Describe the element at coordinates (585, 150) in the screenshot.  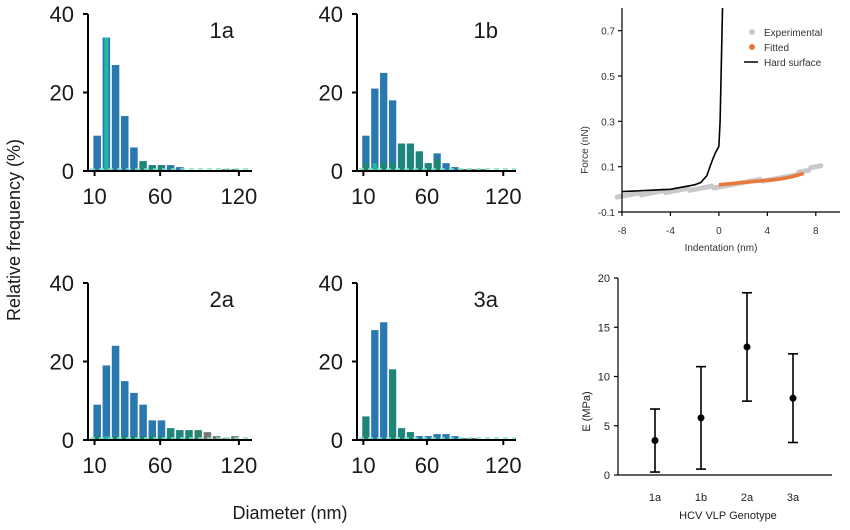
I see `y-axis-label: Force (nN)` at that location.